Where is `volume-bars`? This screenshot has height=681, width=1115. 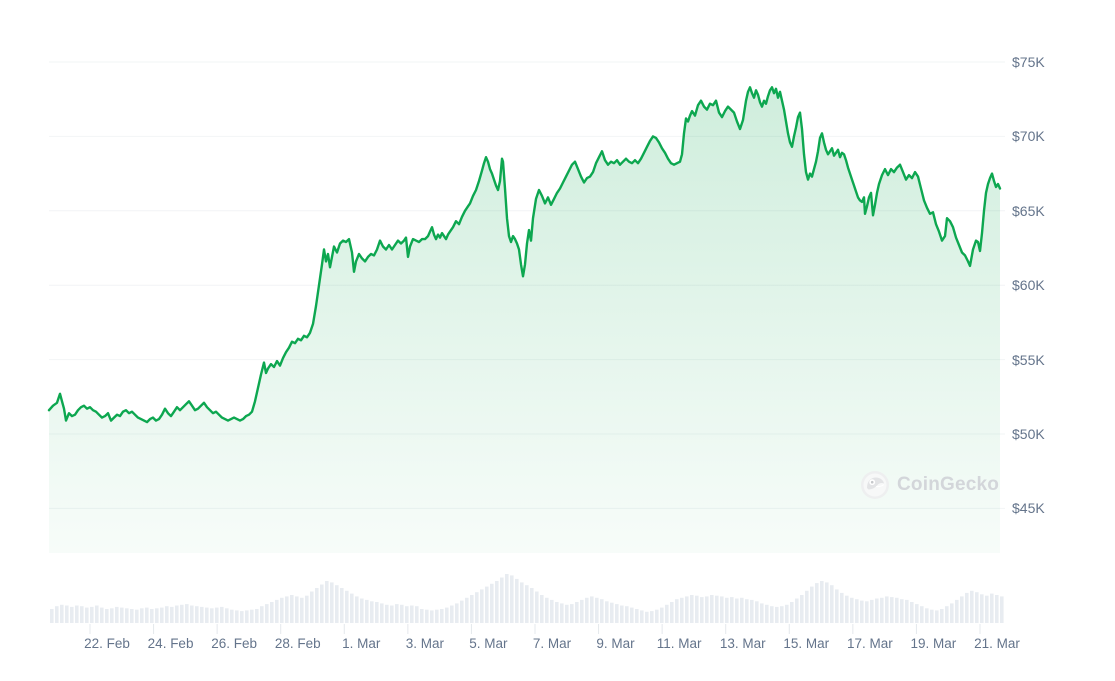 volume-bars is located at coordinates (527, 598).